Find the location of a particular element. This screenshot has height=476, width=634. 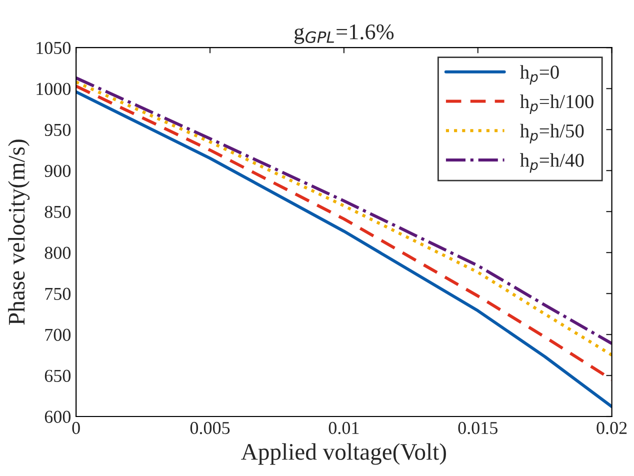

legend-label: h$_{p}$=h/100 is located at coordinates (557, 104).